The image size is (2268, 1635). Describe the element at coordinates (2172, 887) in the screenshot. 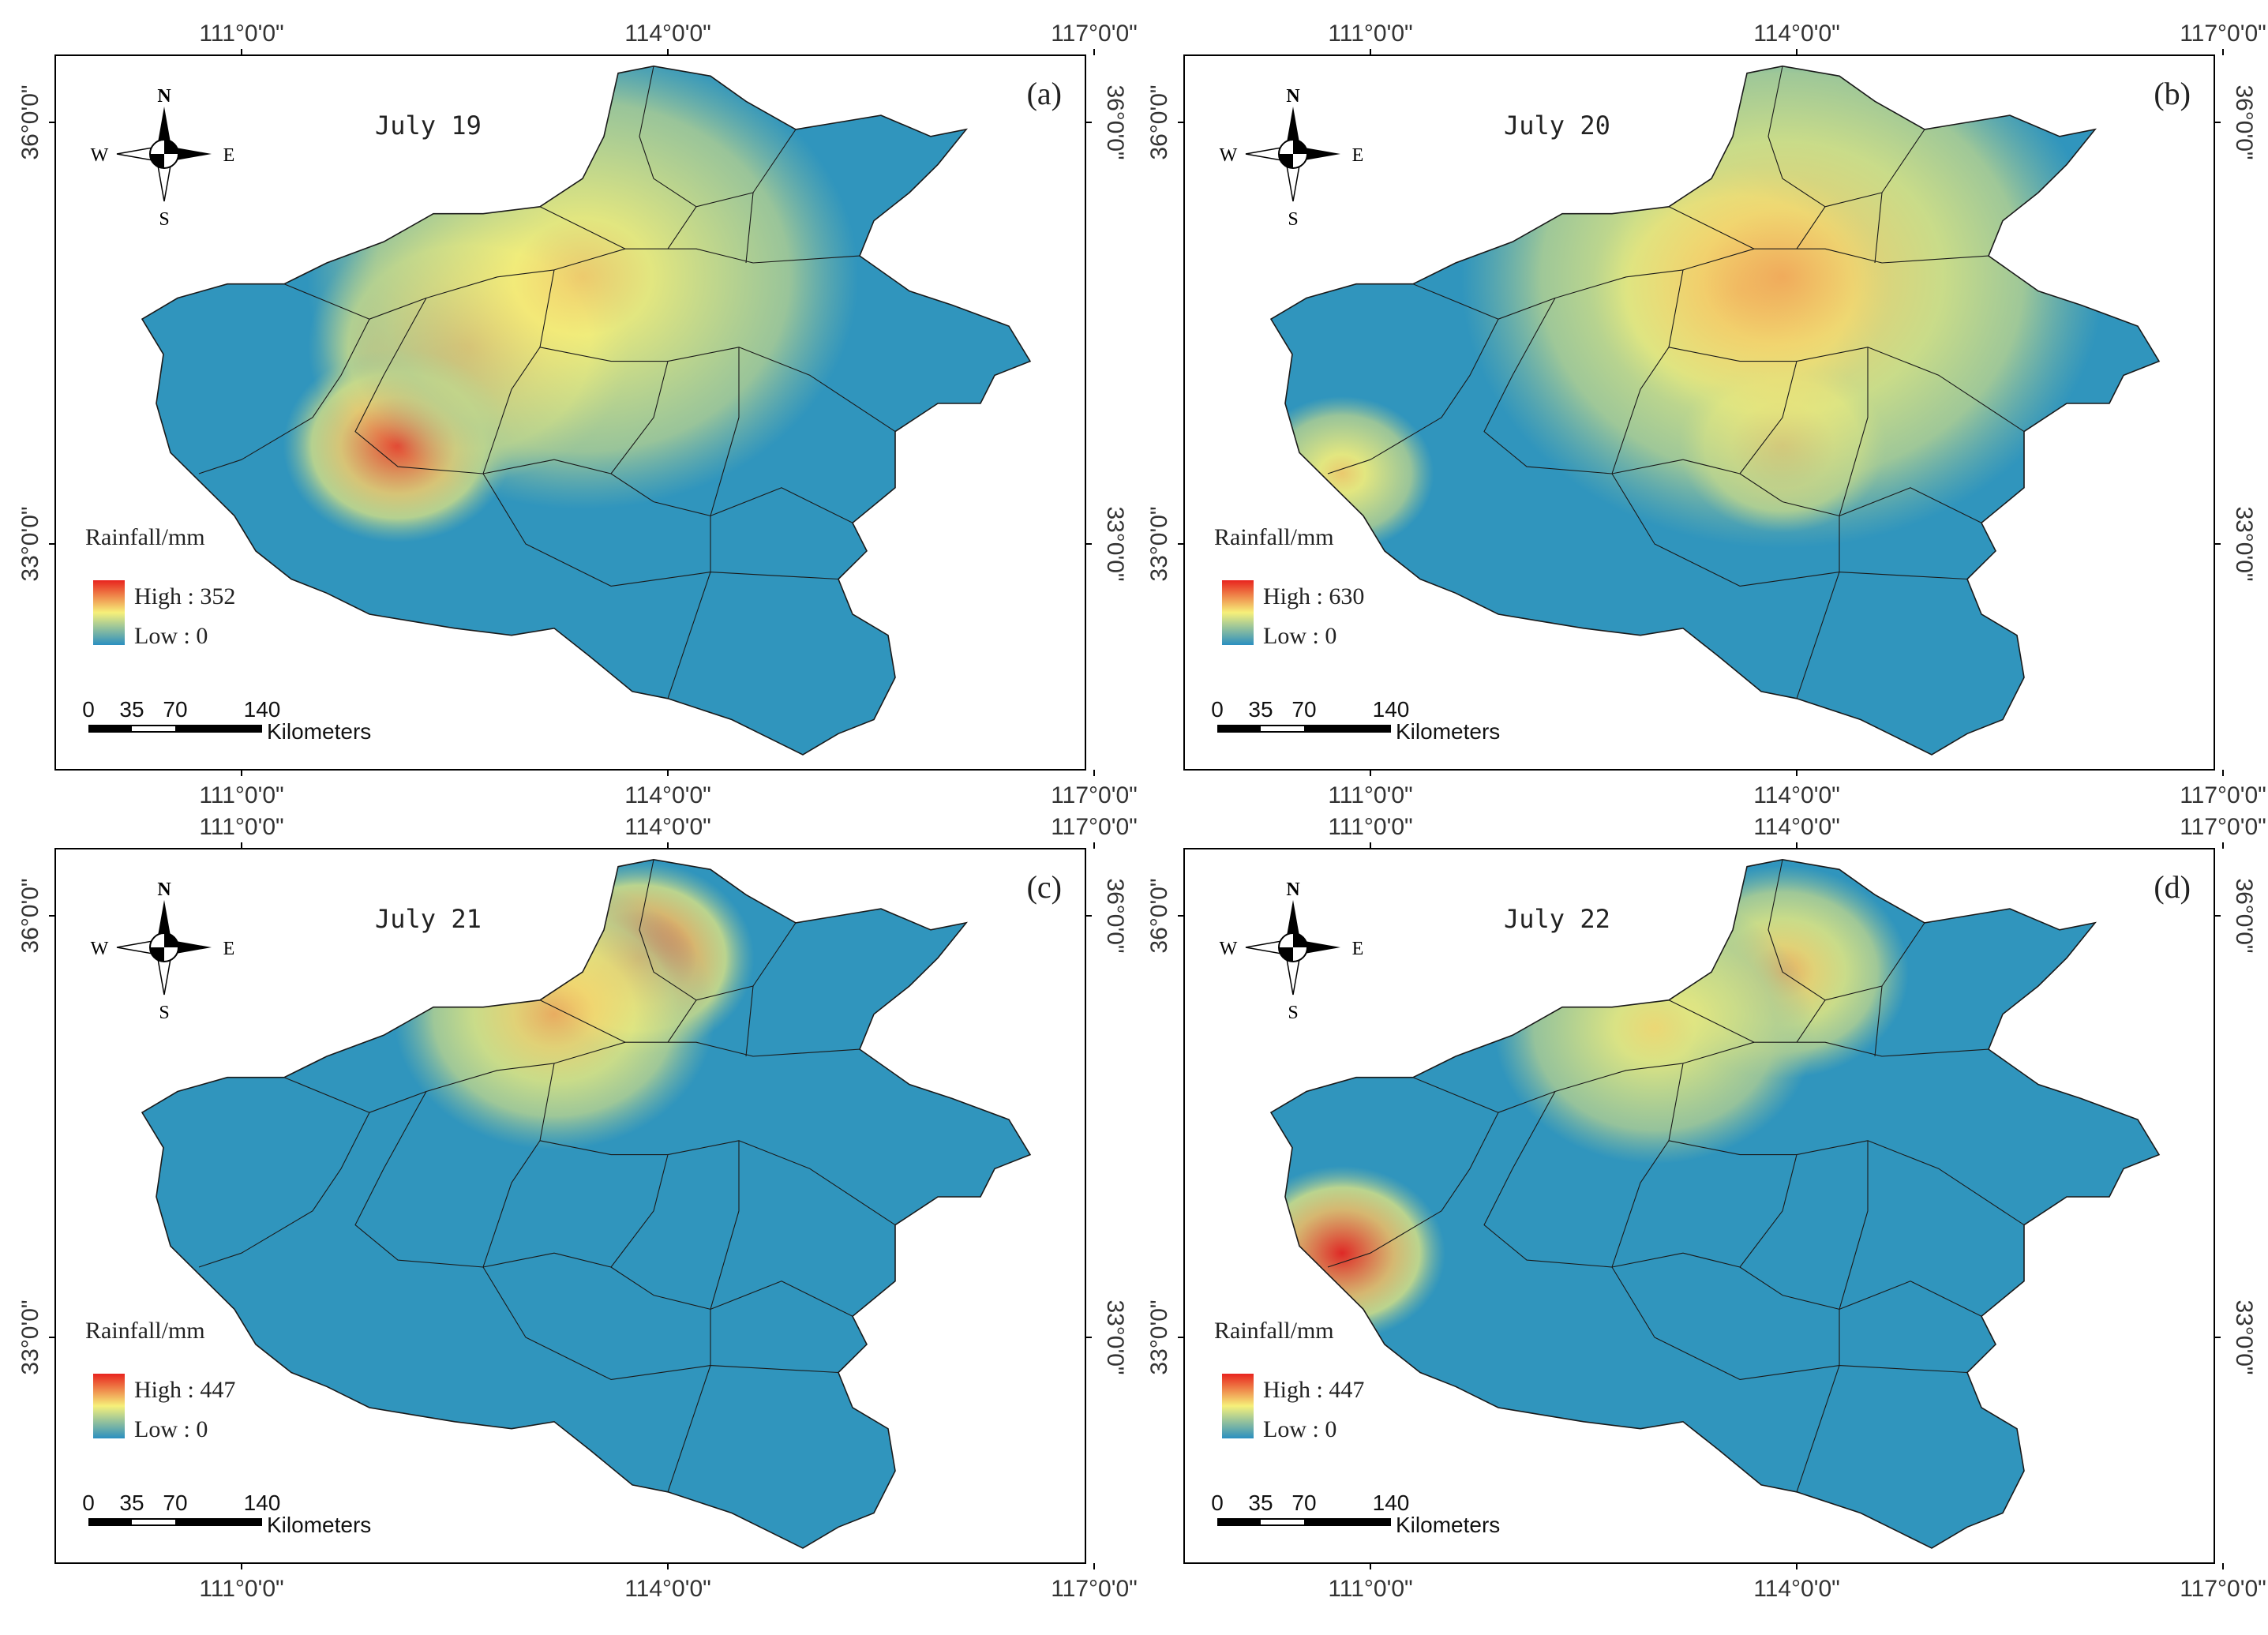

I see `panel-tag: (d)` at that location.